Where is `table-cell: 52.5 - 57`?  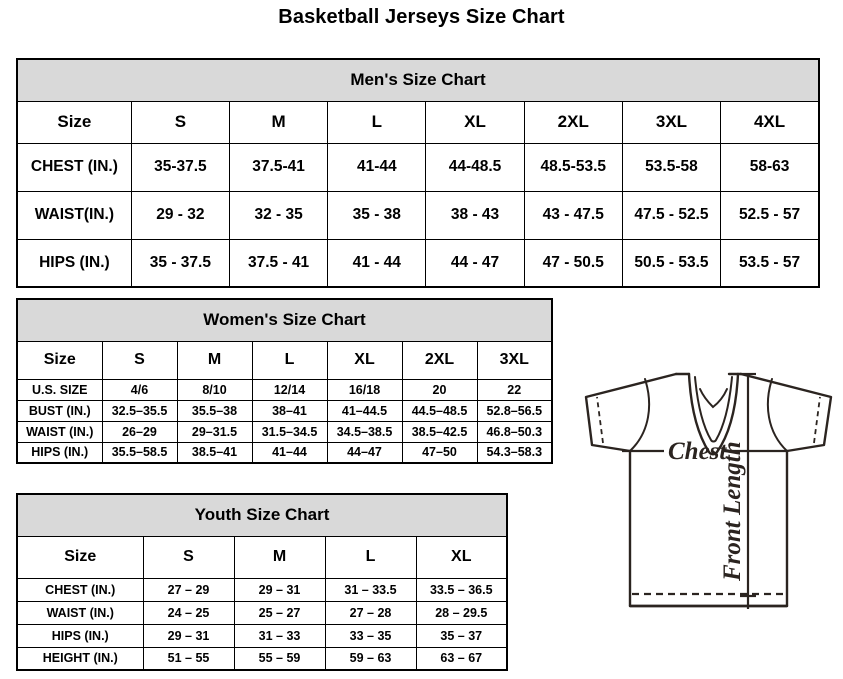
table-cell: 52.5 - 57 is located at coordinates (770, 215).